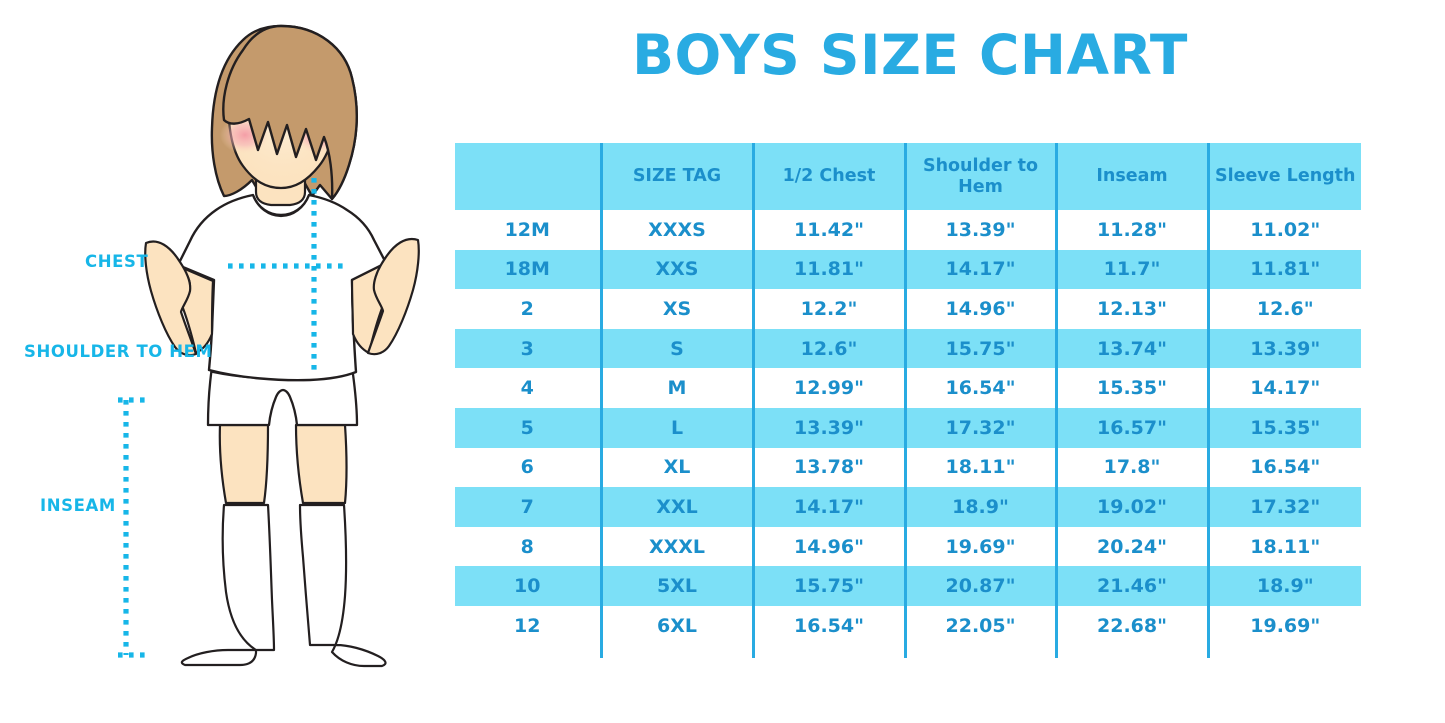 The width and height of the screenshot is (1445, 723). Describe the element at coordinates (828, 546) in the screenshot. I see `cell-half-chest: 14.96"` at that location.